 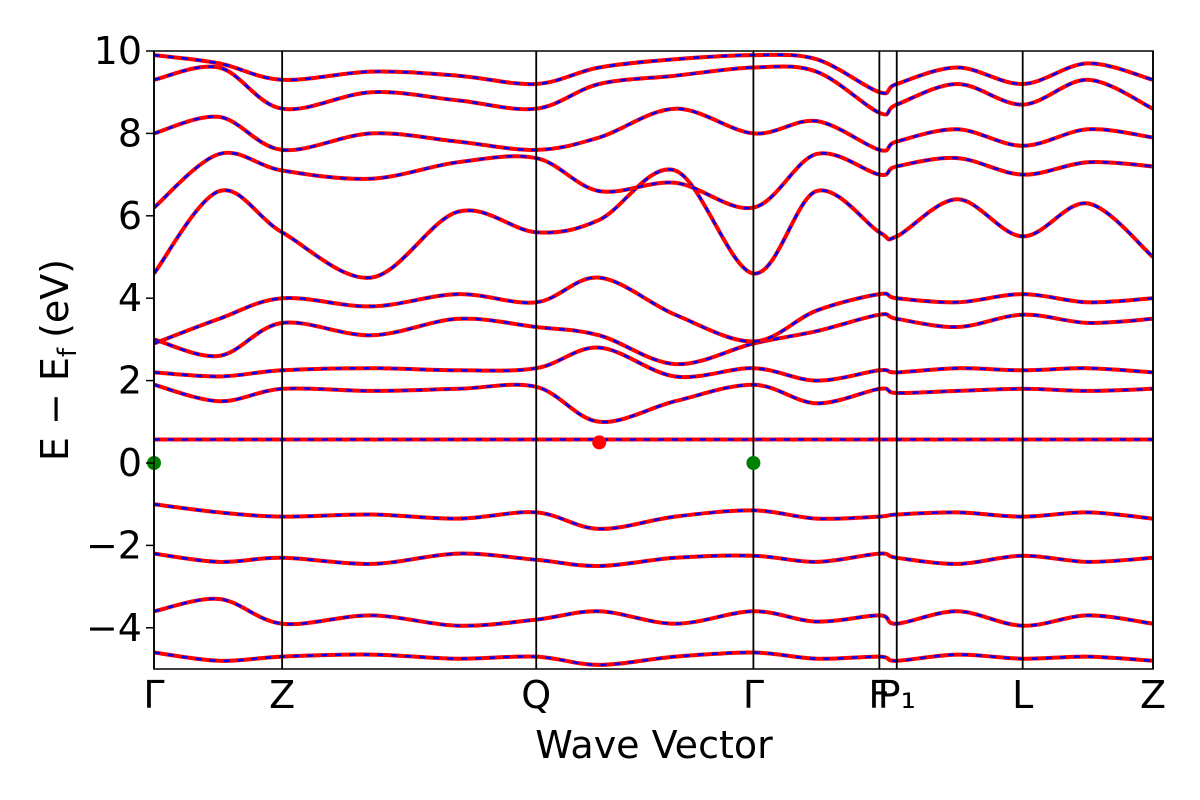 What do you see at coordinates (130, 463) in the screenshot?
I see `y-tick-label-2: 0` at bounding box center [130, 463].